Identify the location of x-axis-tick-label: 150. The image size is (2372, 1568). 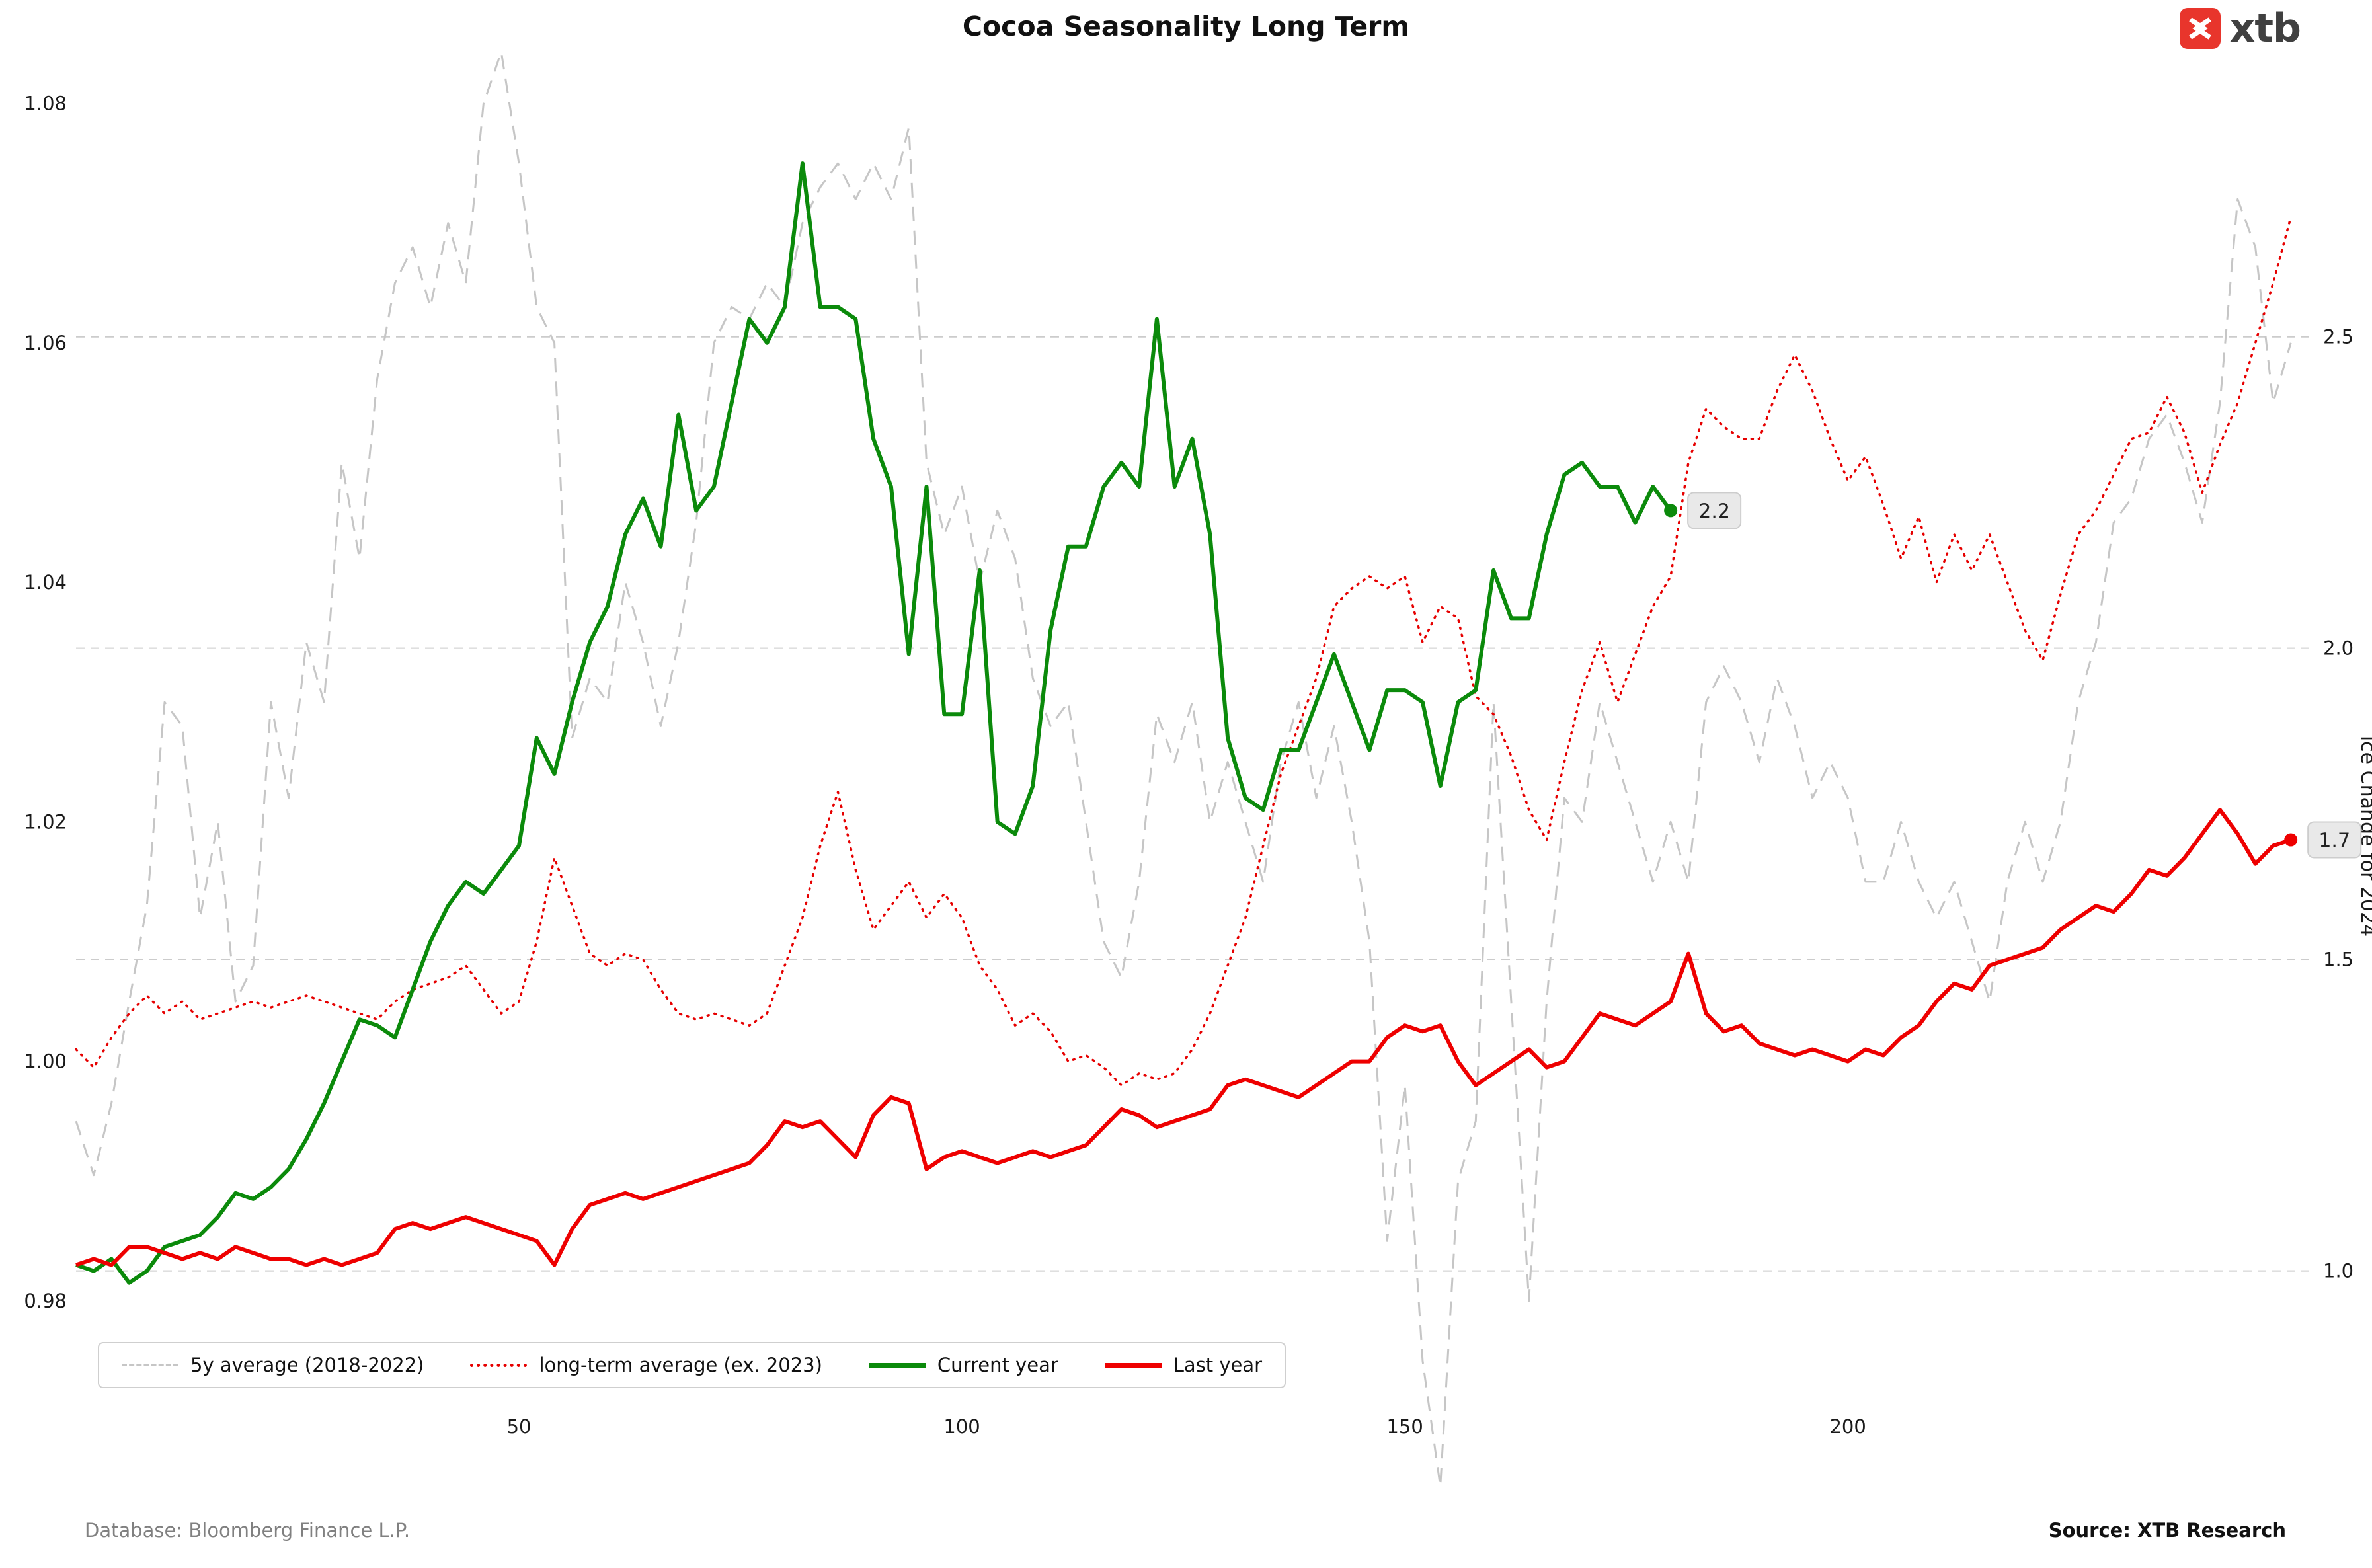
(1404, 1426).